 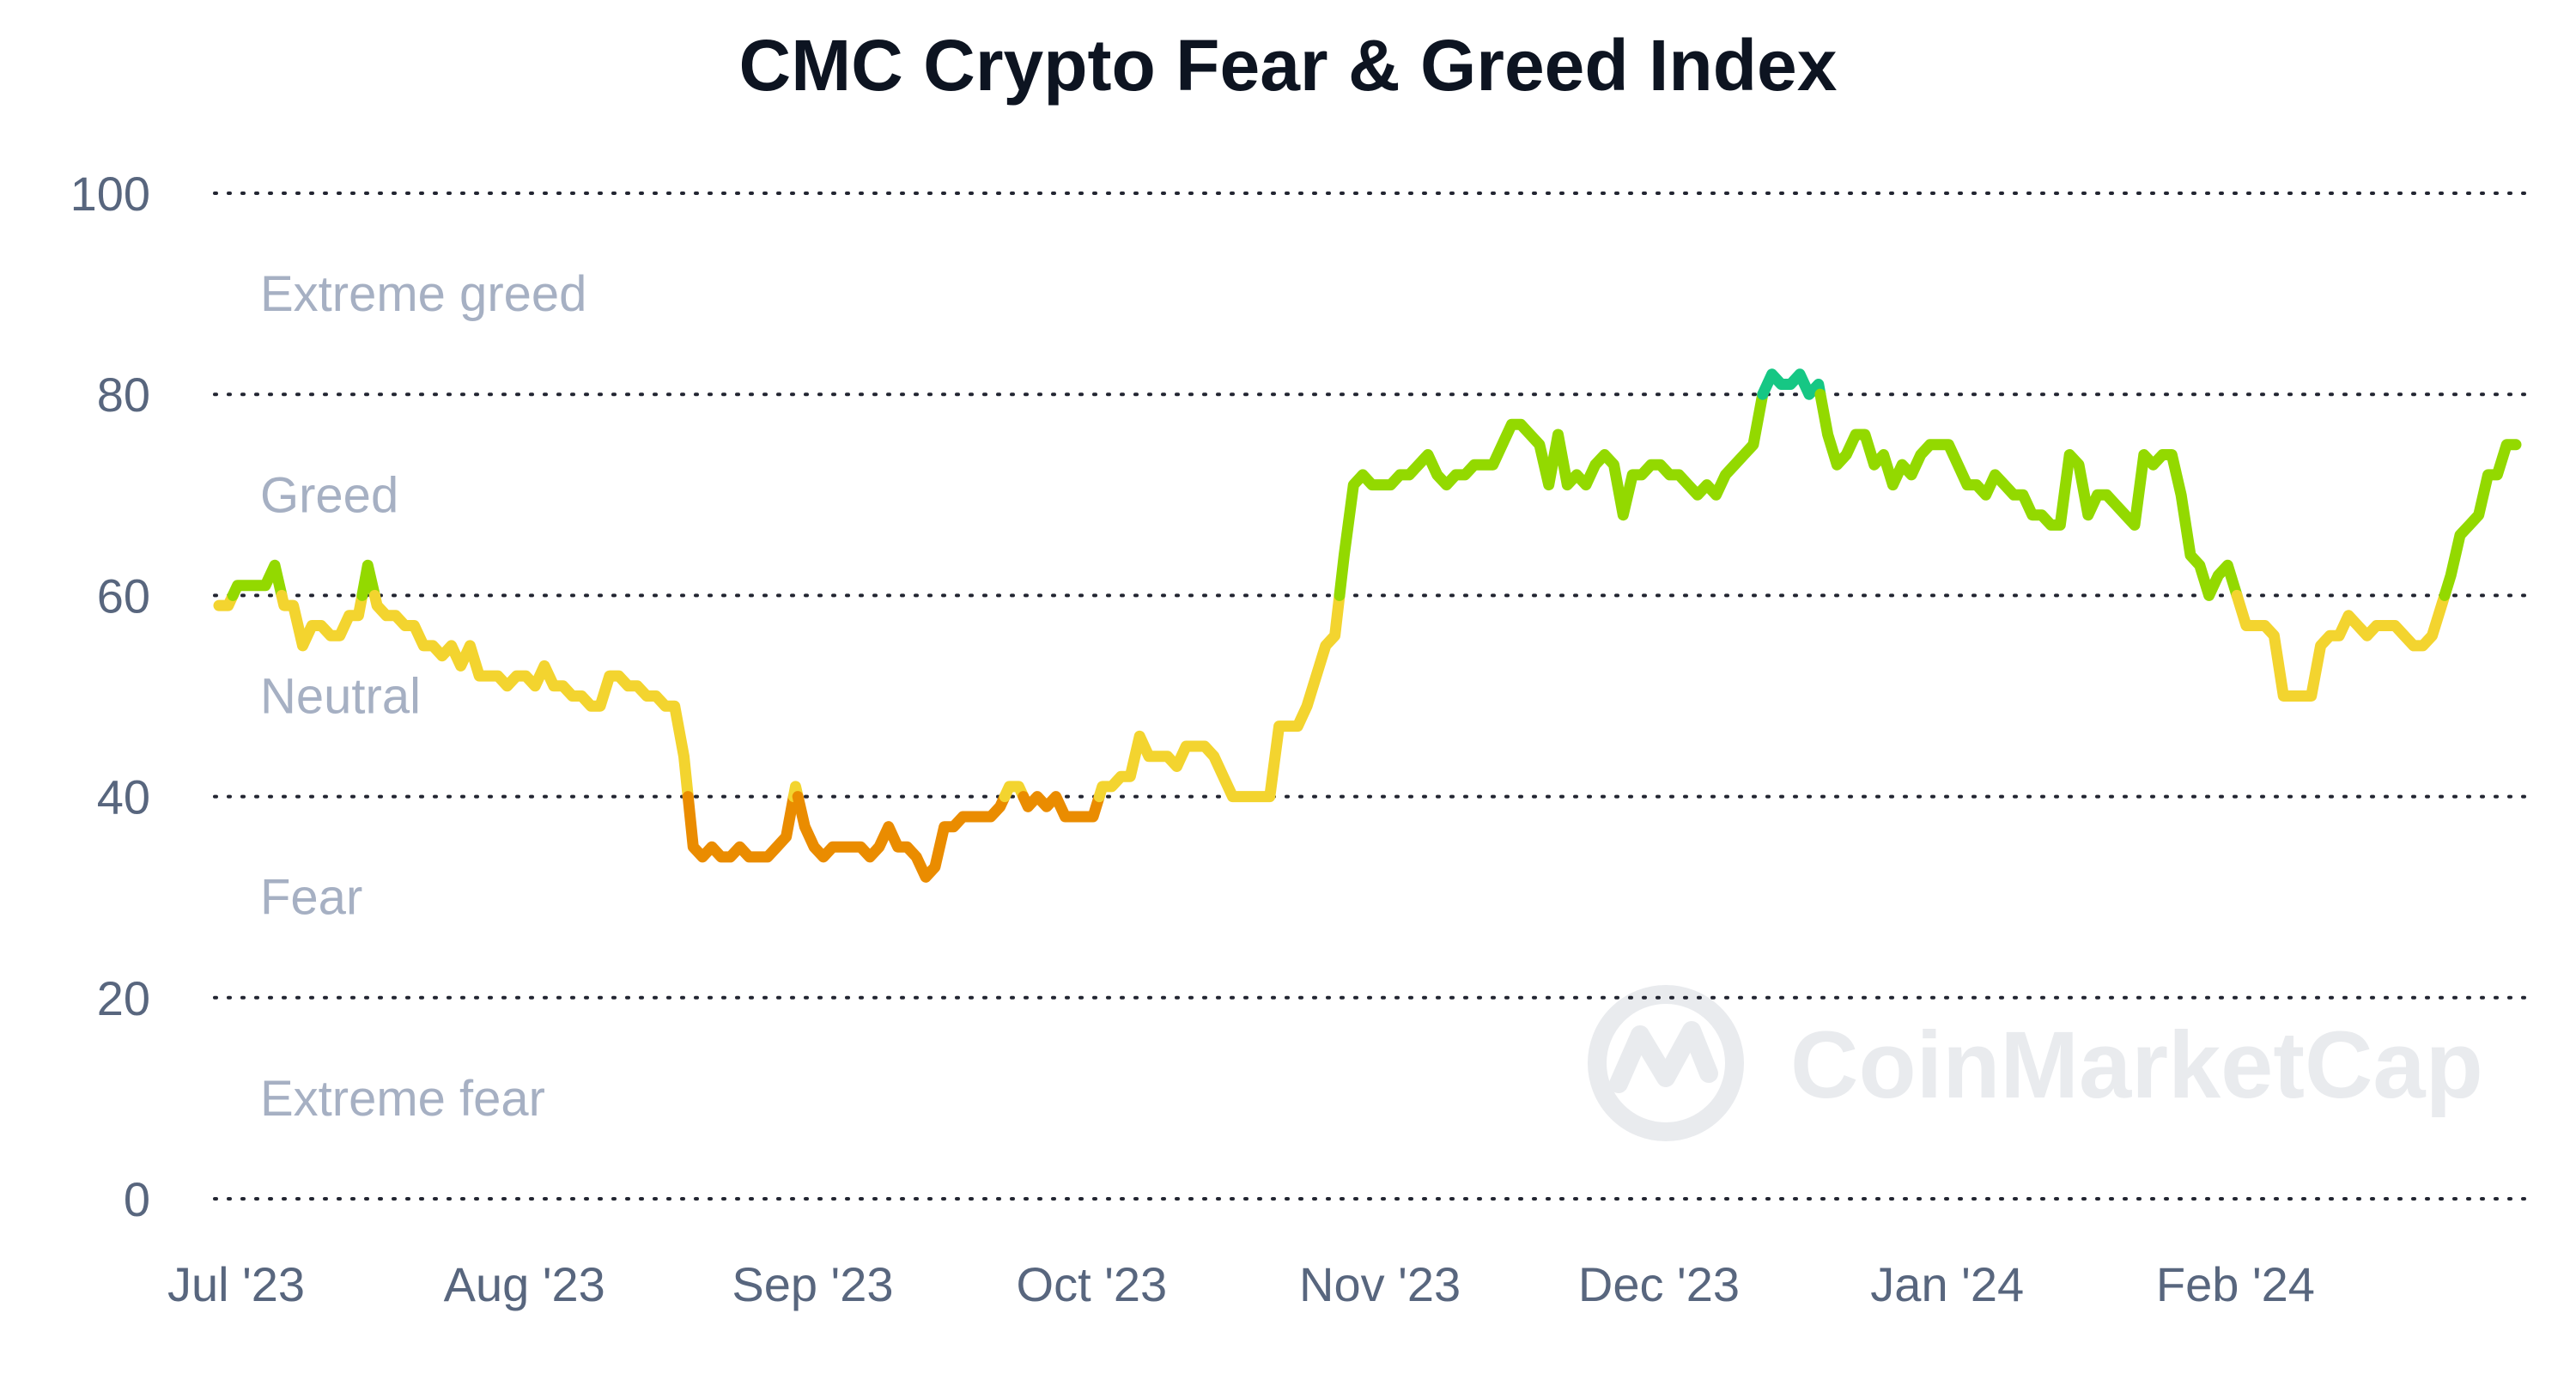 What do you see at coordinates (2236, 1284) in the screenshot?
I see `x-tick-label: Feb '24` at bounding box center [2236, 1284].